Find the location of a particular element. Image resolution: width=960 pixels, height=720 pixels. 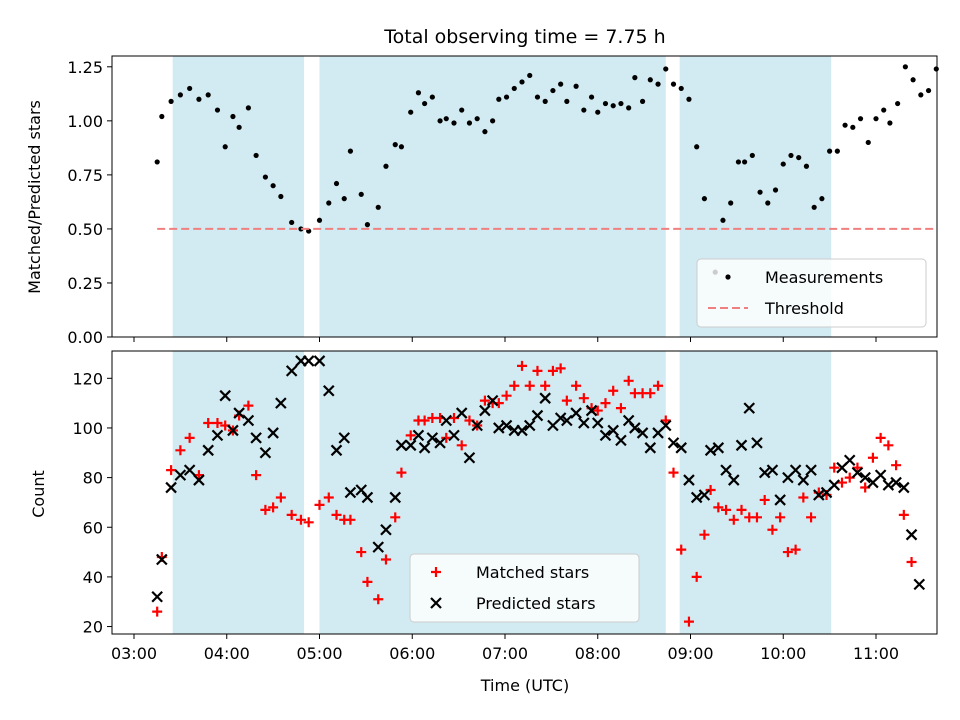

x-tick-label: 10:00 is located at coordinates (783, 653).